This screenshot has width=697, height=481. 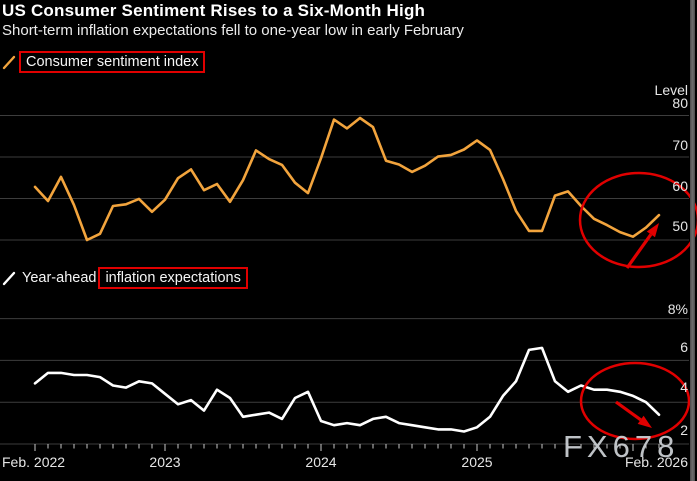 I want to click on annotation-ellipse-sentiment-recent-rise, so click(x=637, y=220).